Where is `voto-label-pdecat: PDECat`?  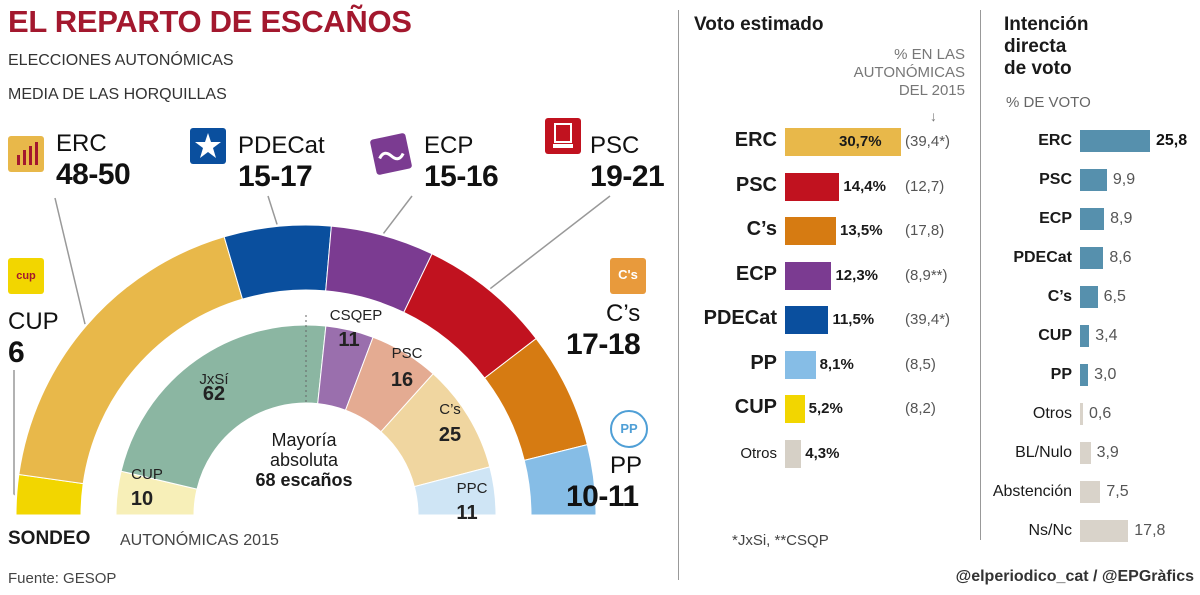 voto-label-pdecat: PDECat is located at coordinates (740, 318).